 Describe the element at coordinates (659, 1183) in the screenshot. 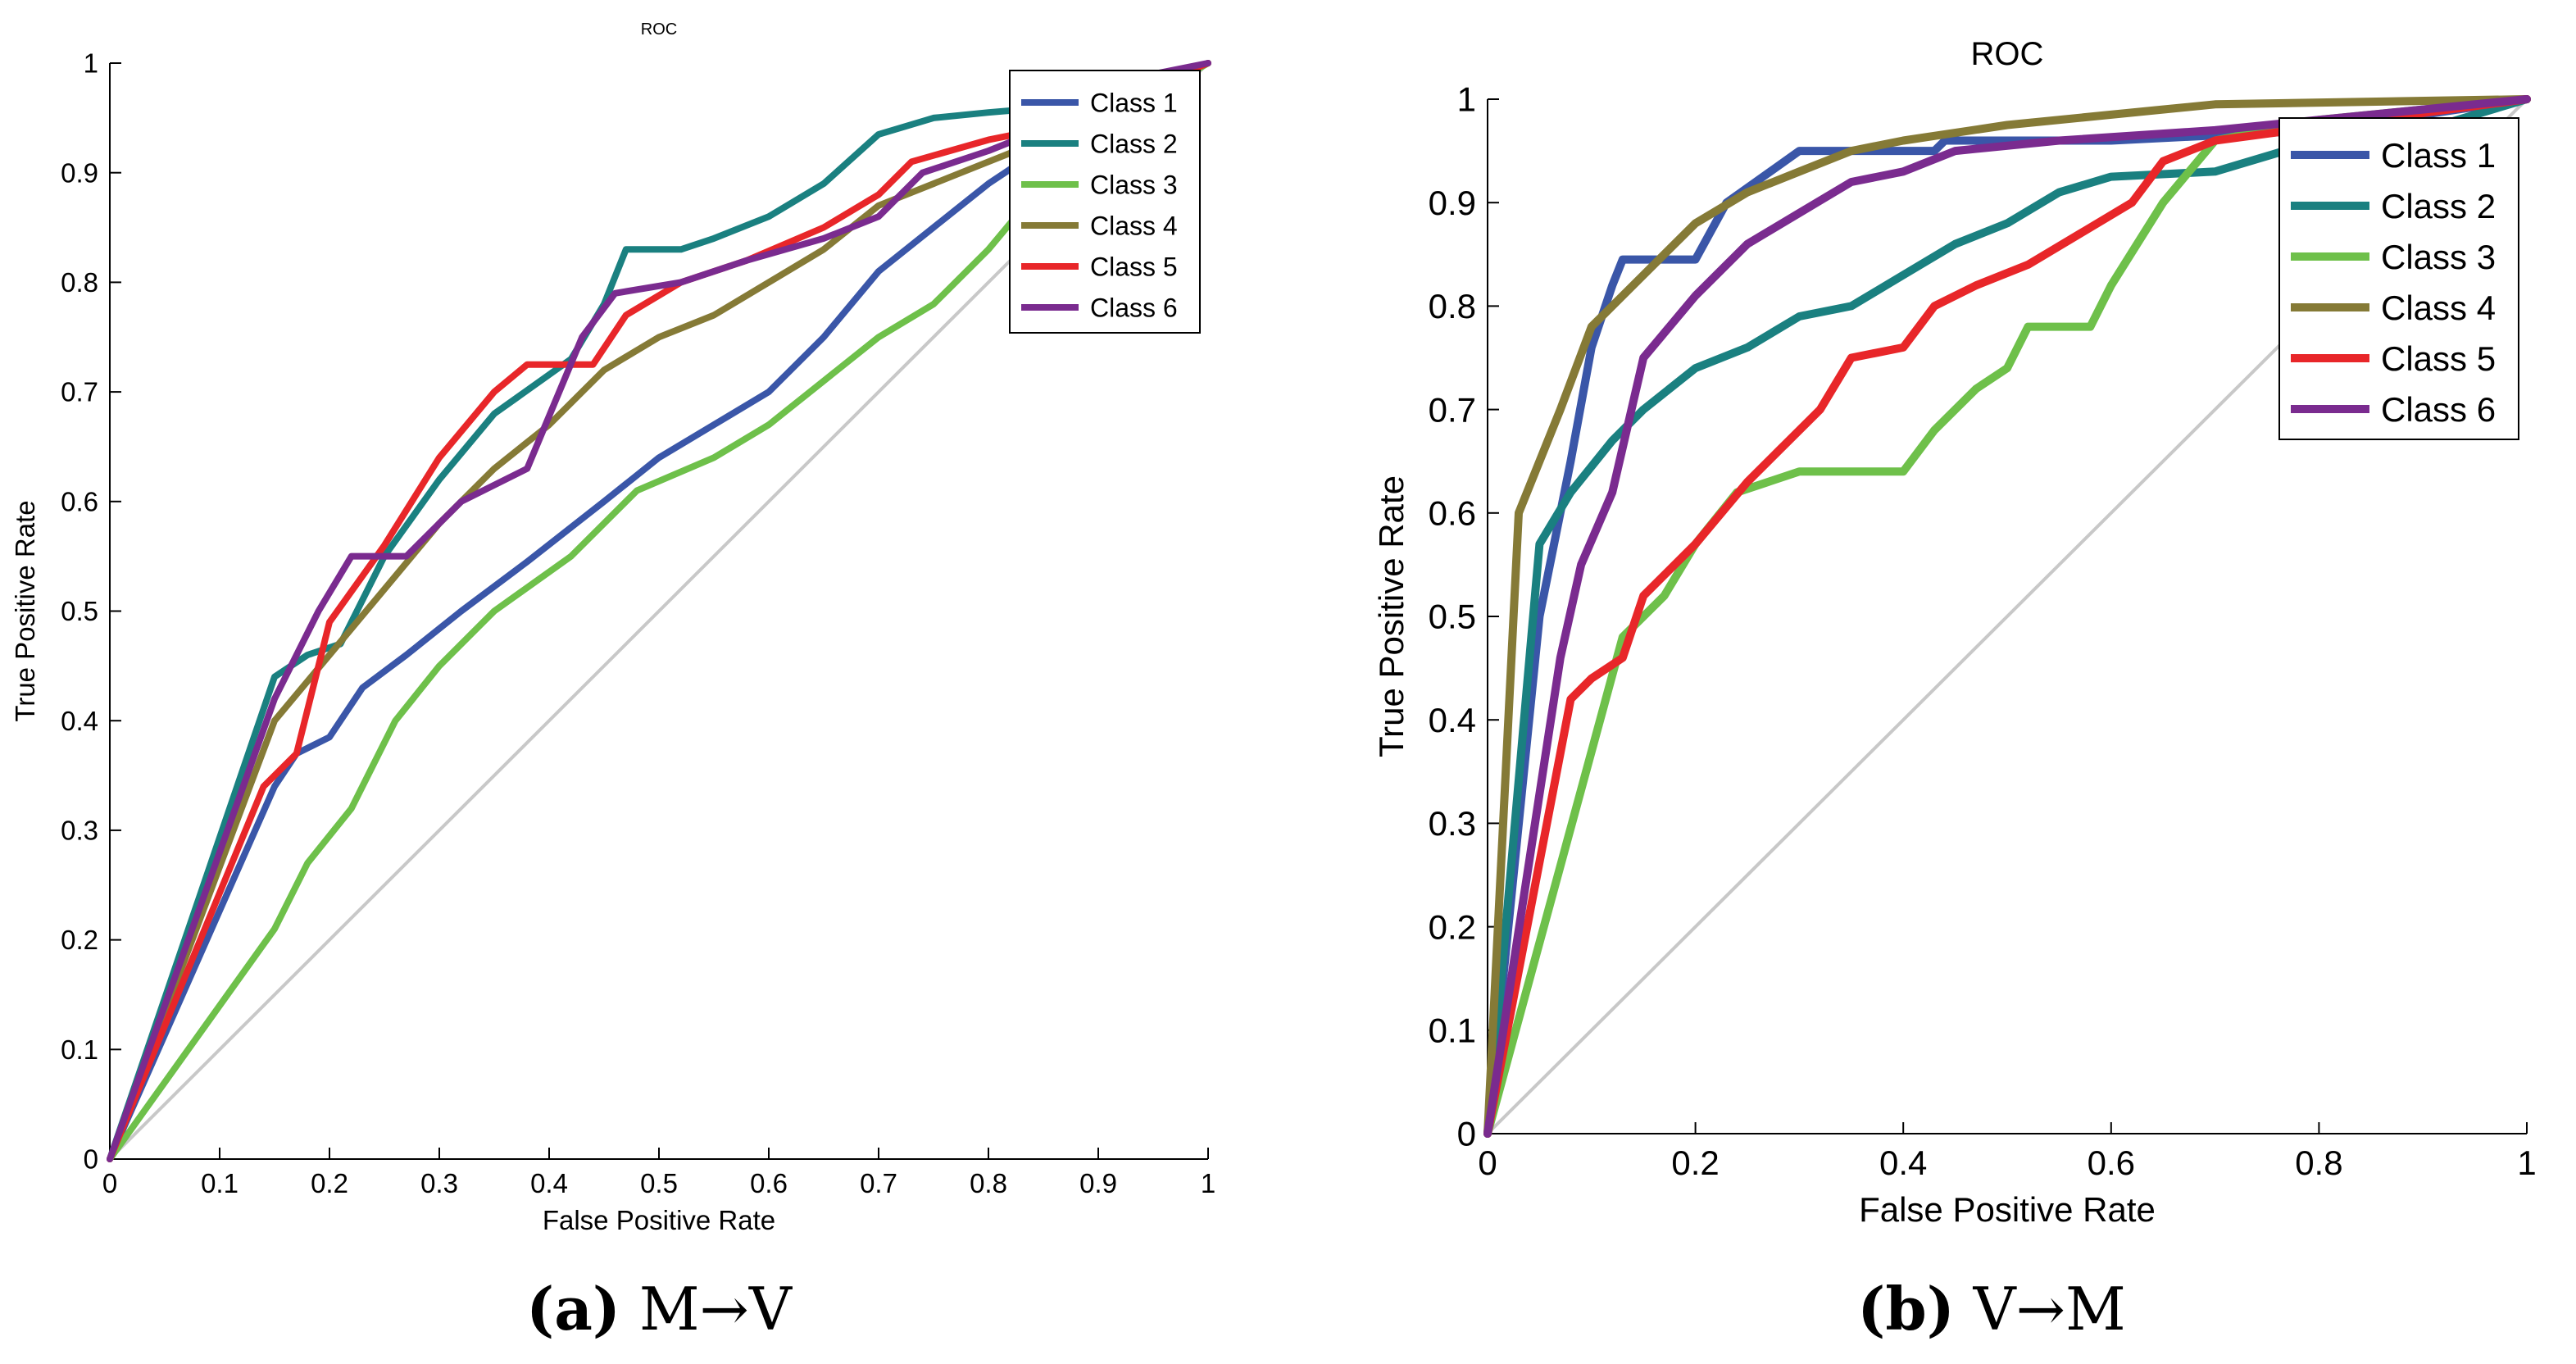

I see `x-tick-label: 0.5` at that location.